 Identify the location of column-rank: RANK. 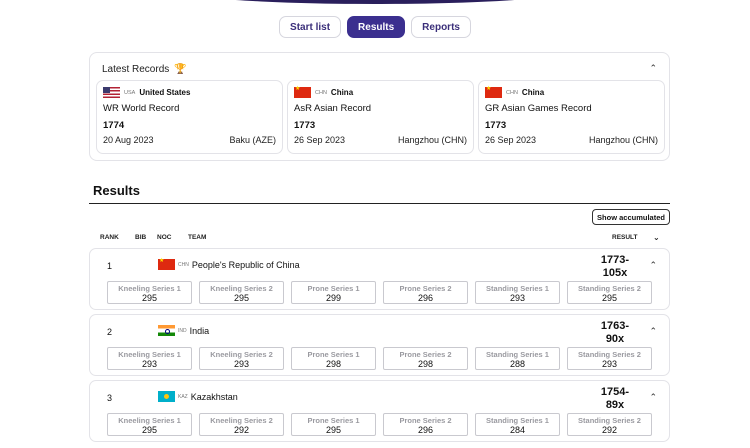
(109, 237).